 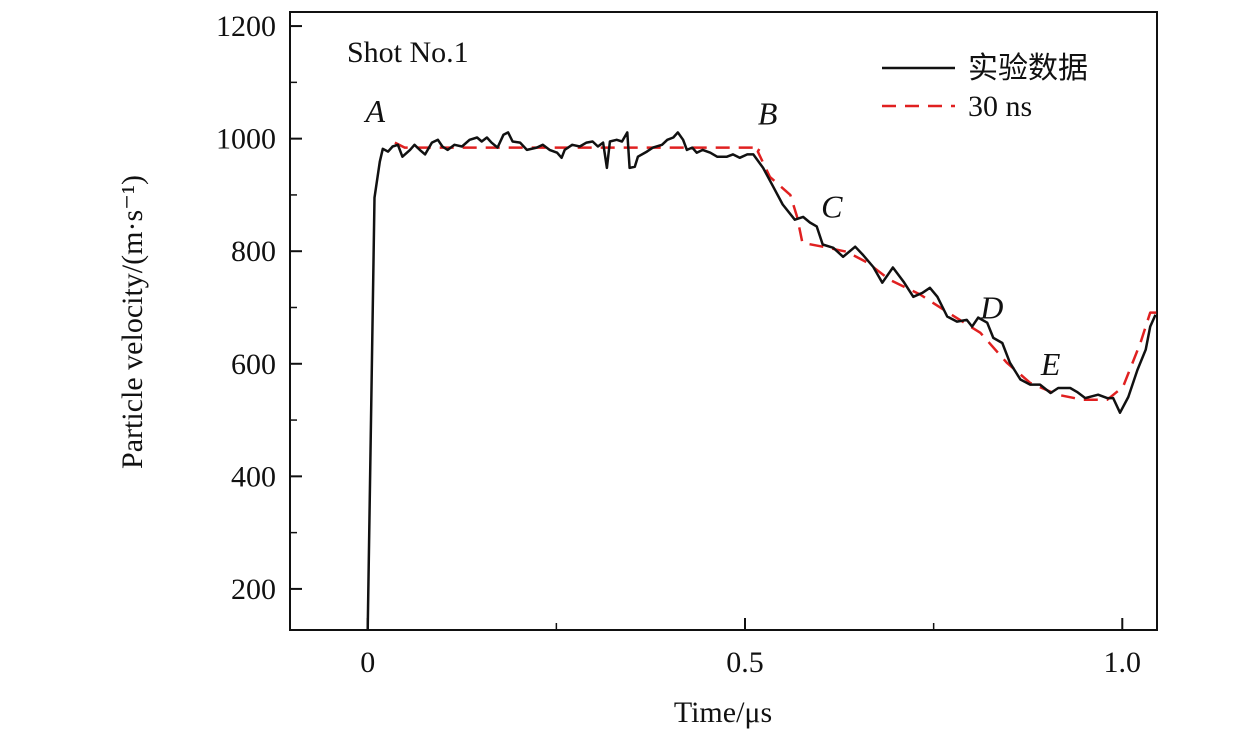 What do you see at coordinates (1000, 106) in the screenshot?
I see `legend-label-fit: 30 ns` at bounding box center [1000, 106].